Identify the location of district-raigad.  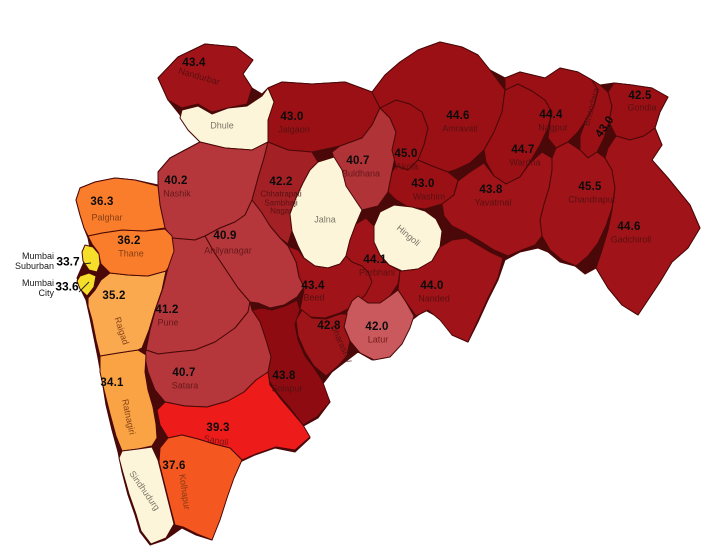
(127, 313).